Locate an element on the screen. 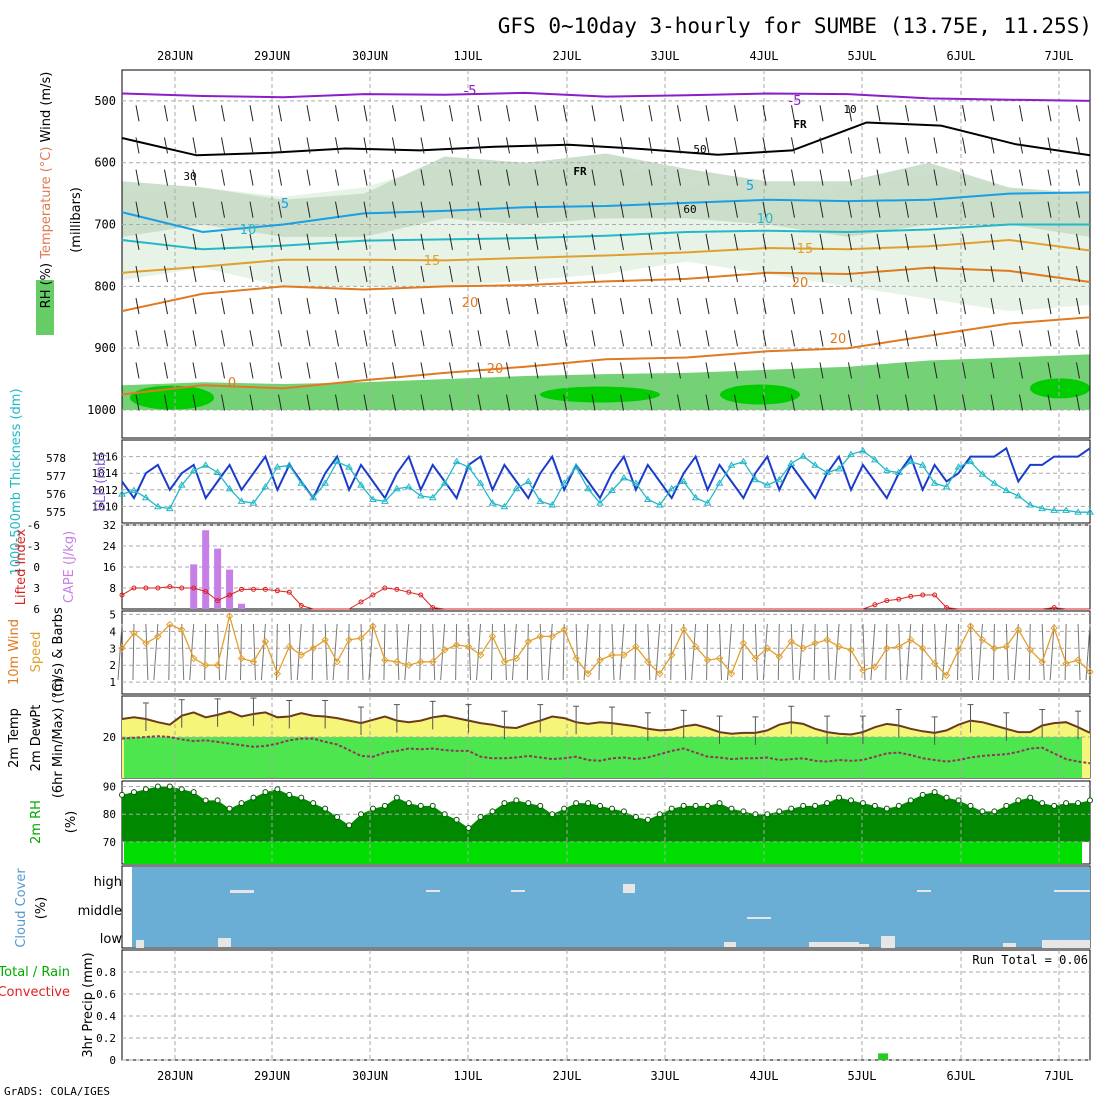 Image resolution: width=1100 pixels, height=1100 pixels. wind-tick-label: 4 is located at coordinates (112, 631).